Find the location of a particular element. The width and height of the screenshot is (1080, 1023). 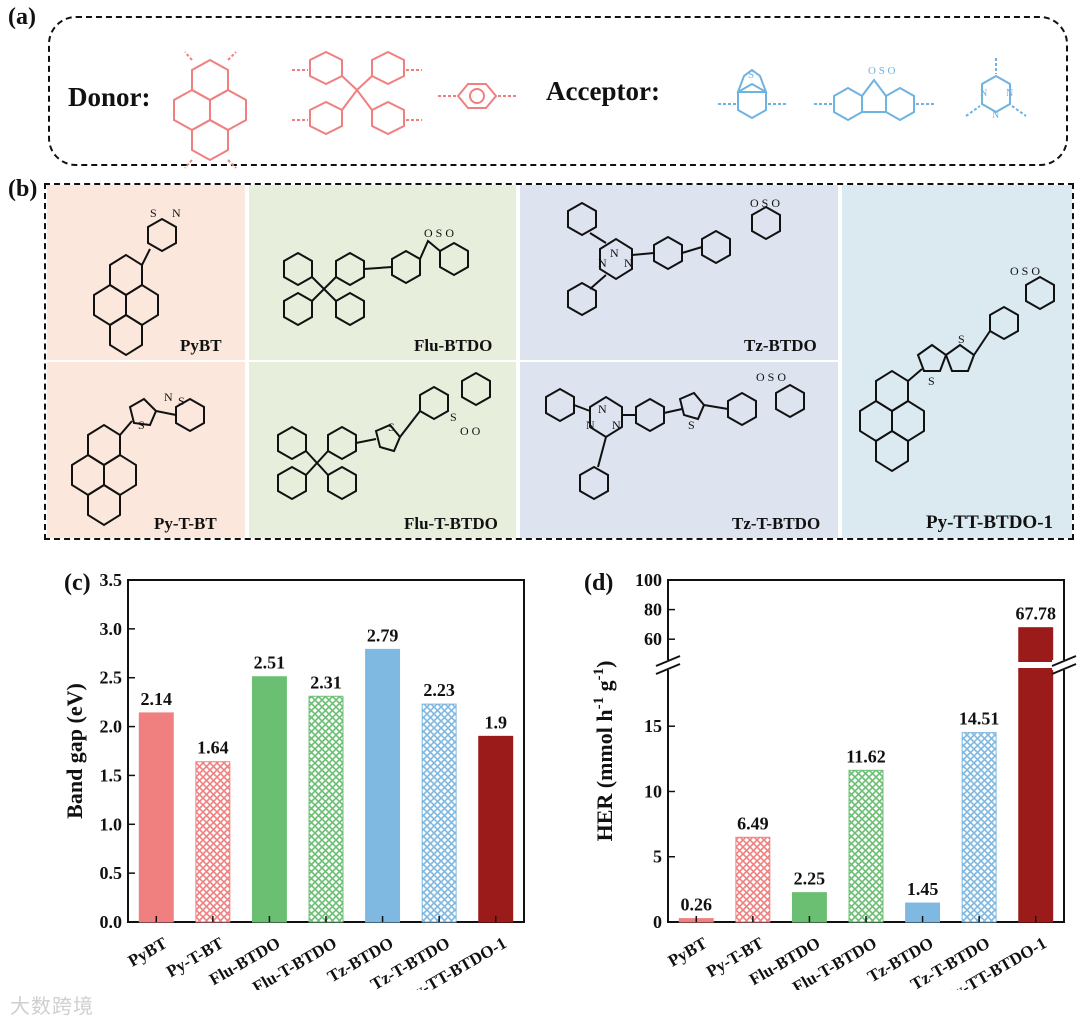

band-gap-bar-tz-btdo is located at coordinates (383, 785).